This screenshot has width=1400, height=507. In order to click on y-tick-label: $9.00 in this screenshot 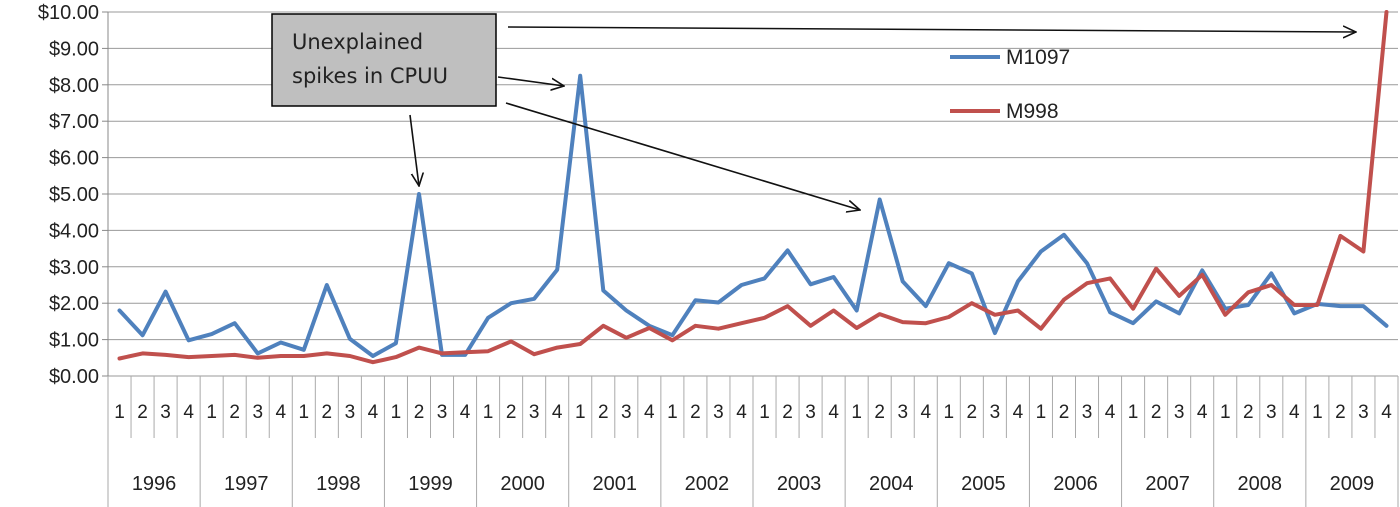, I will do `click(74, 49)`.